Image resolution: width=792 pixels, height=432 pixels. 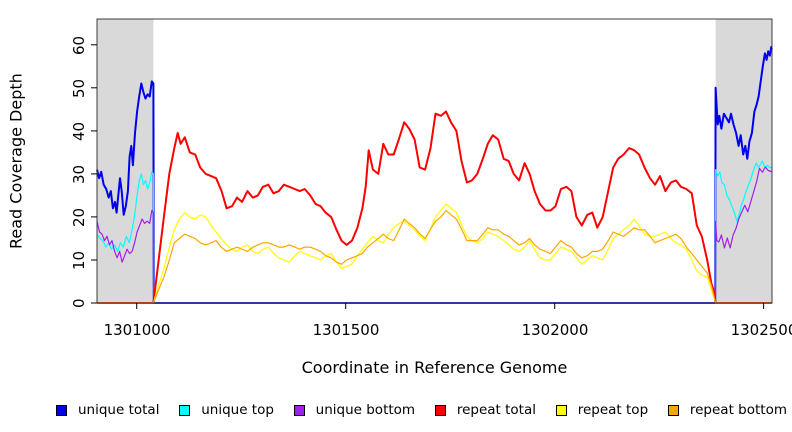 What do you see at coordinates (125, 161) in the screenshot?
I see `shaded-region` at bounding box center [125, 161].